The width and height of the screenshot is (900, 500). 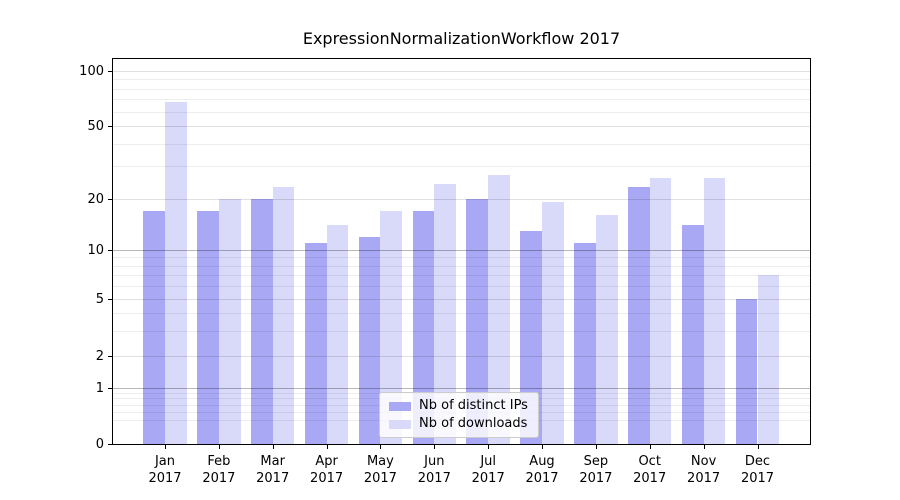 I want to click on bar-distinct-ips-apr, so click(x=315, y=343).